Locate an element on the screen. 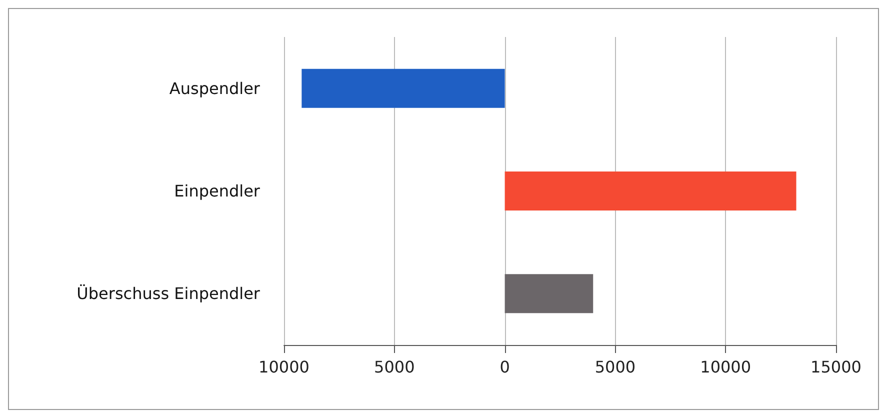 This screenshot has height=420, width=889. x-tick-label: 15000 is located at coordinates (836, 367).